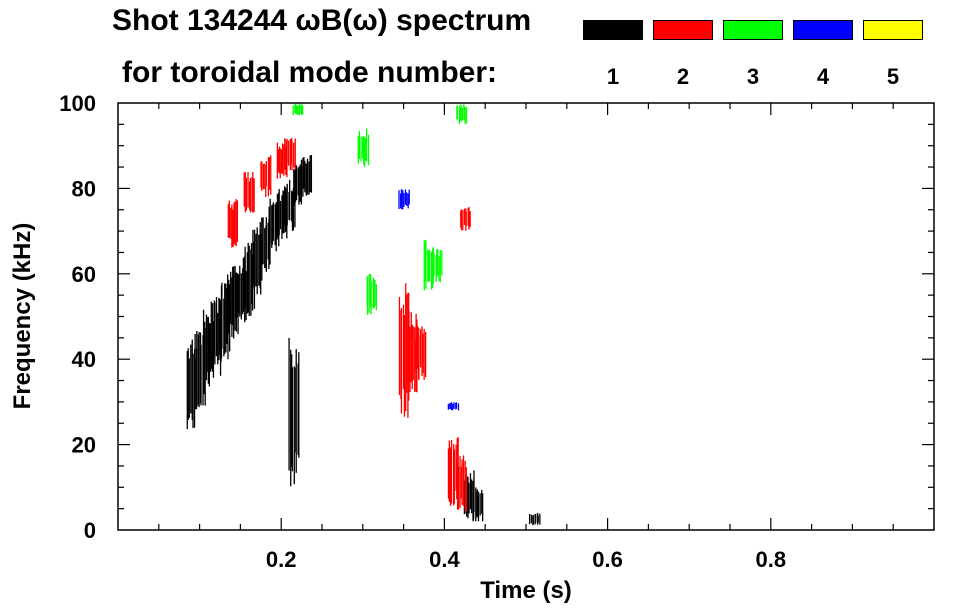 The image size is (963, 615). I want to click on legend-label-4: 4, so click(823, 76).